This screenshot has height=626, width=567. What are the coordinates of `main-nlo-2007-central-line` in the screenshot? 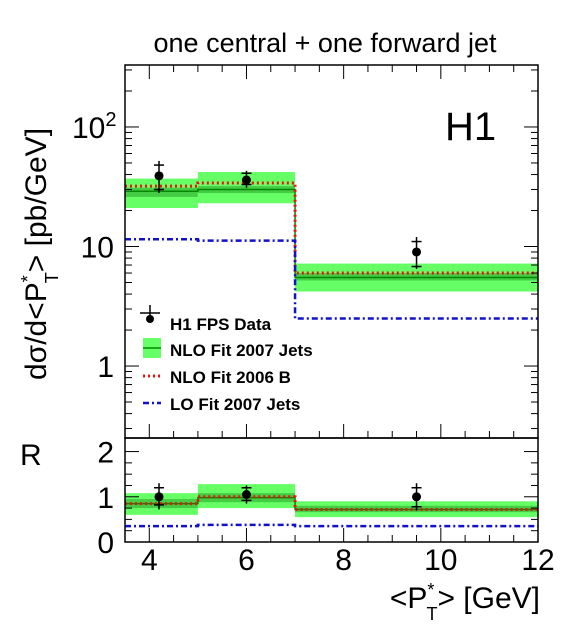 It's located at (331, 233).